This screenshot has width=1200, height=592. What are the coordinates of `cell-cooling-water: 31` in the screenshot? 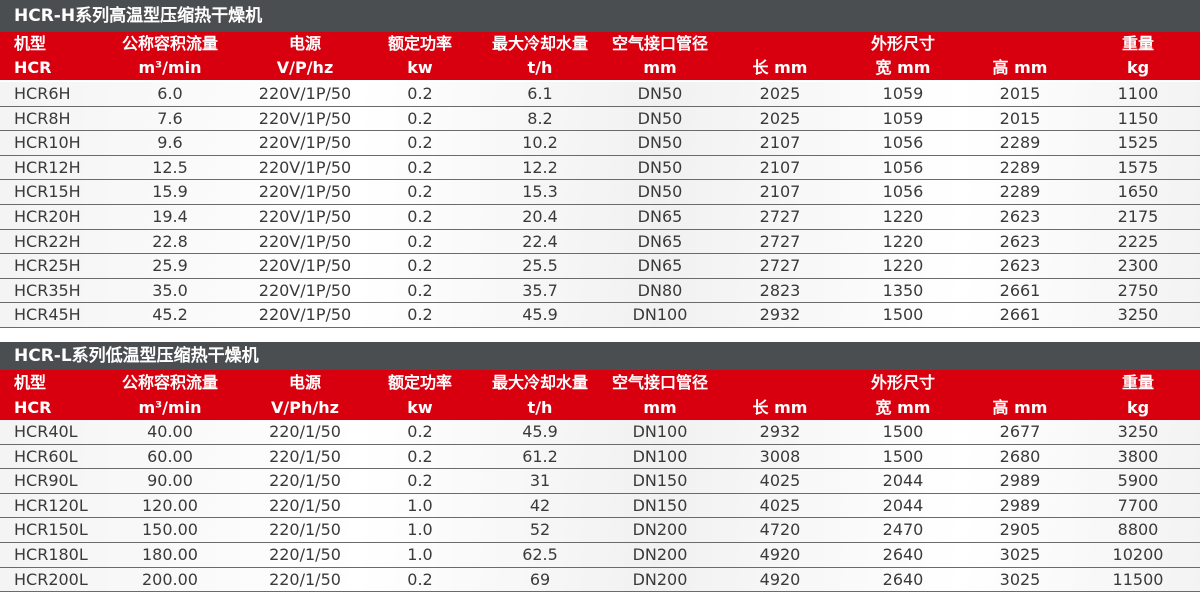 It's located at (540, 481).